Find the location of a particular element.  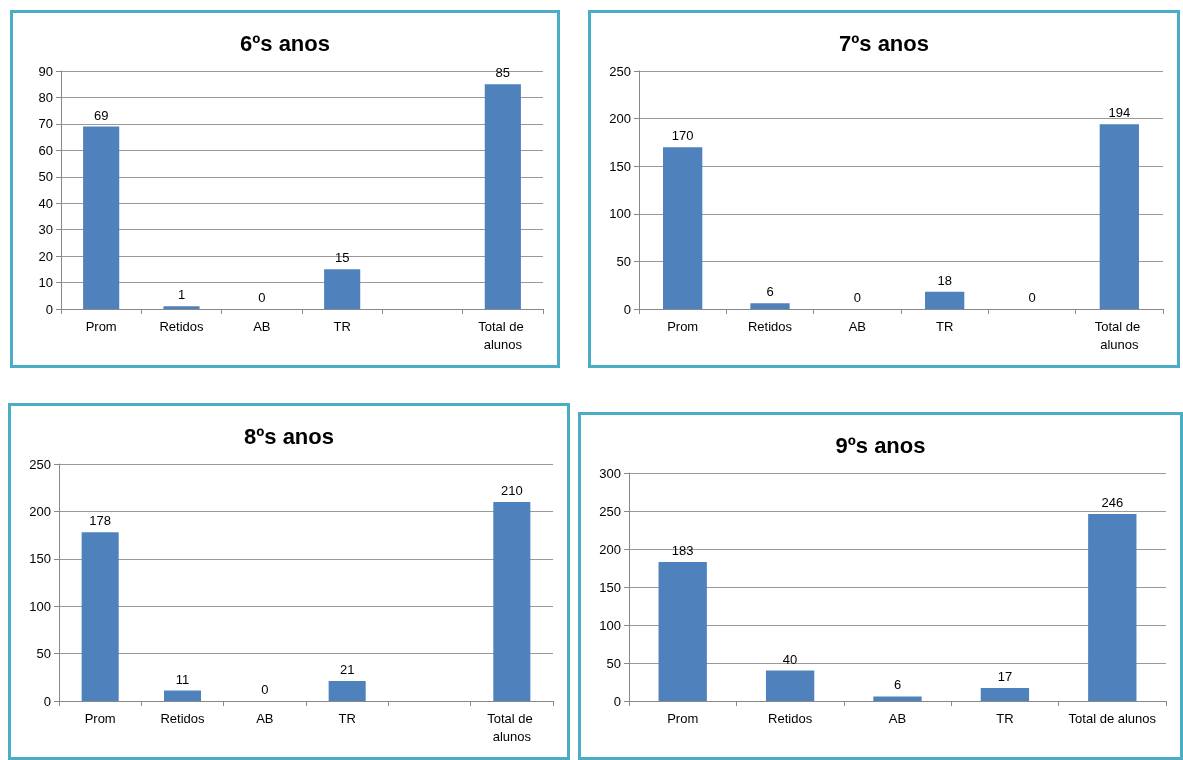

chart-title: 7ºs anos is located at coordinates (884, 43).